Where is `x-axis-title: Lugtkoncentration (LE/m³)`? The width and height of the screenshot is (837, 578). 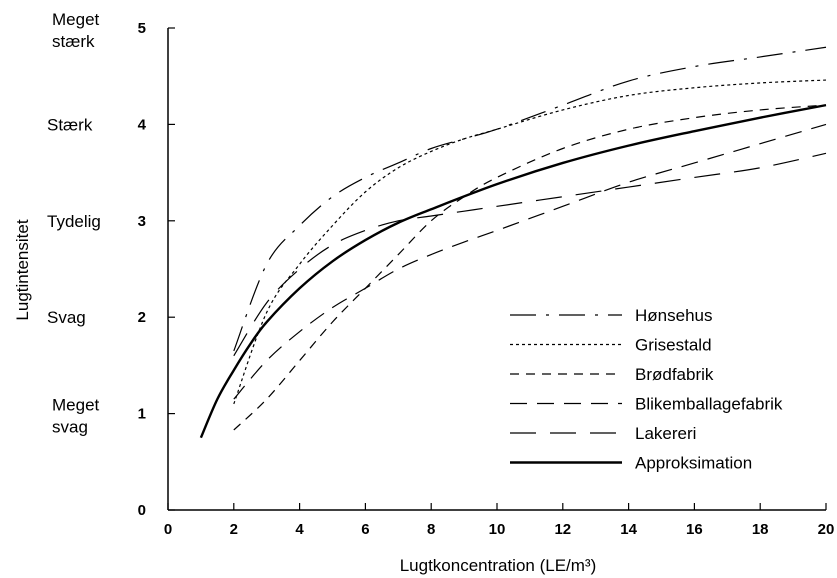
x-axis-title: Lugtkoncentration (LE/m³) is located at coordinates (498, 565).